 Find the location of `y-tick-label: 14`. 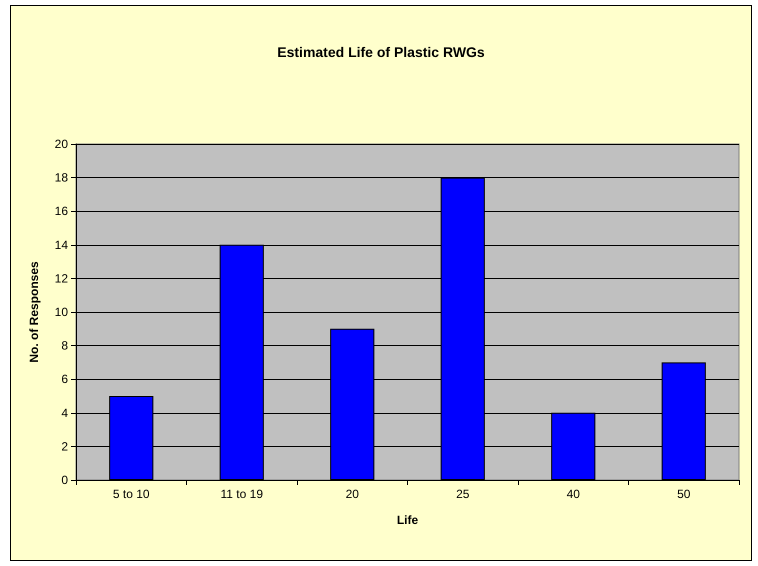

y-tick-label: 14 is located at coordinates (61, 245).